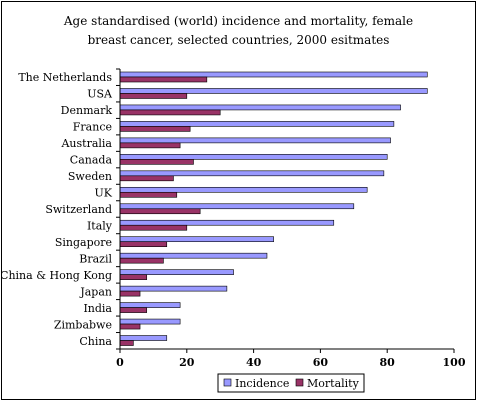 This screenshot has height=401, width=477. I want to click on x-tick-label: 100, so click(454, 362).